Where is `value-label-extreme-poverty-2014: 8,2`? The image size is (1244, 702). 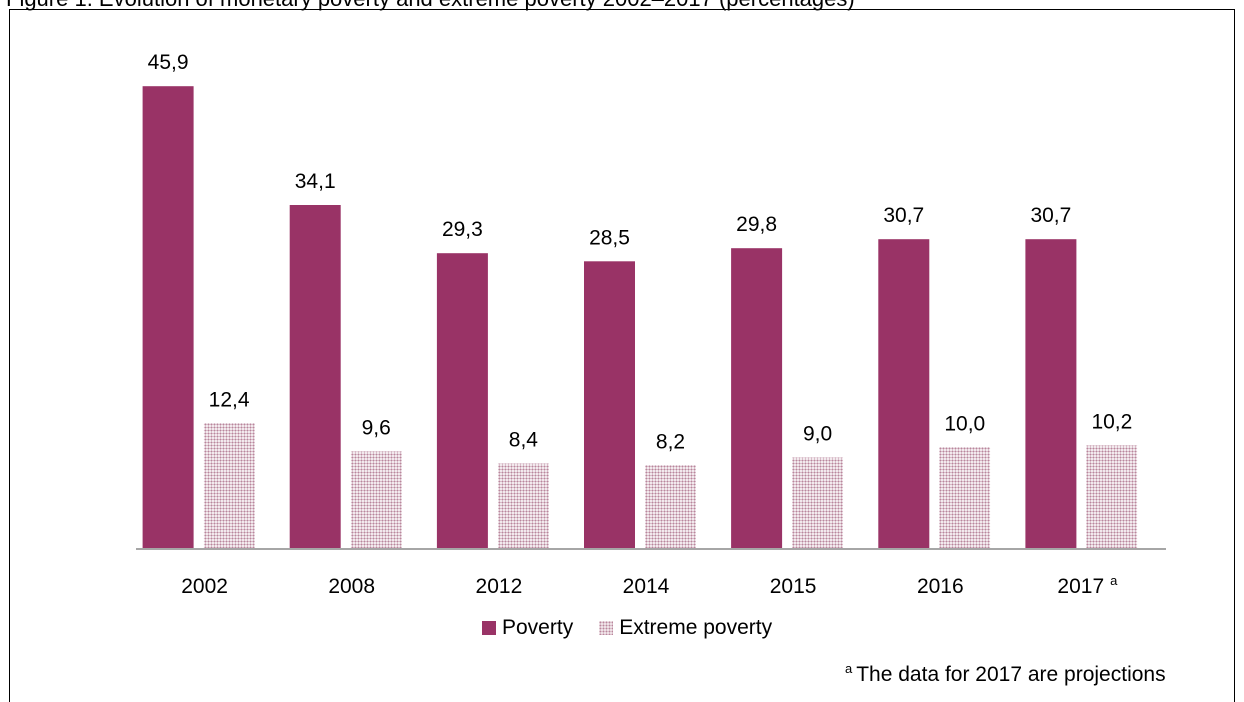
value-label-extreme-poverty-2014: 8,2 is located at coordinates (670, 442).